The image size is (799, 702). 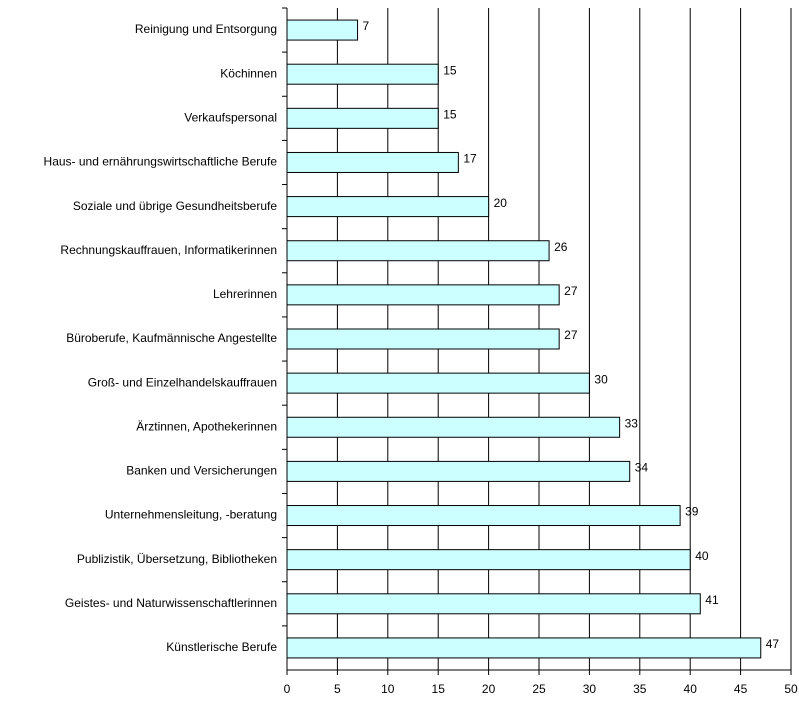 I want to click on x-tick-label: 15, so click(x=439, y=689).